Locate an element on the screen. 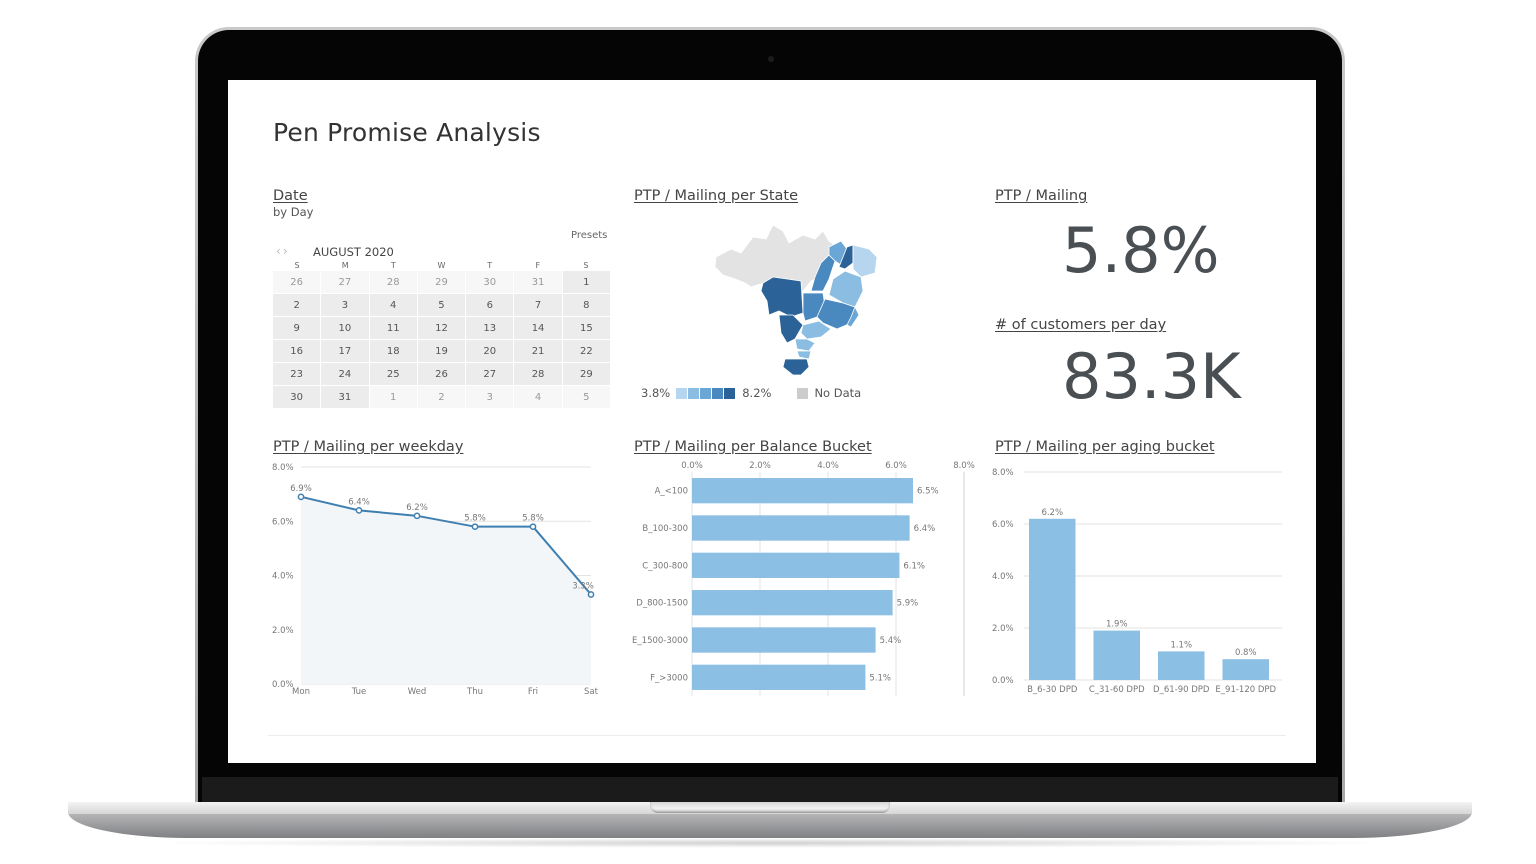  line-series is located at coordinates (446, 545).